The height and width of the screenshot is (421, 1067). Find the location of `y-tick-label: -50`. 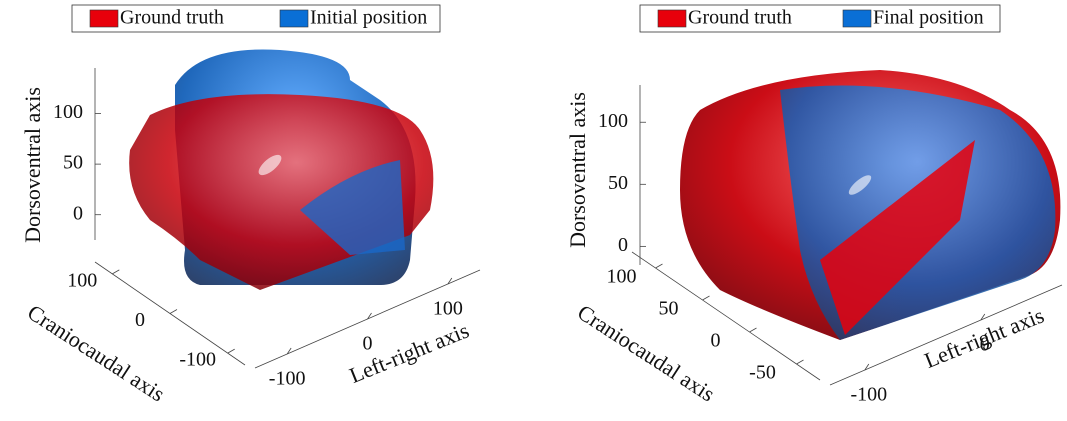

y-tick-label: -50 is located at coordinates (762, 373).